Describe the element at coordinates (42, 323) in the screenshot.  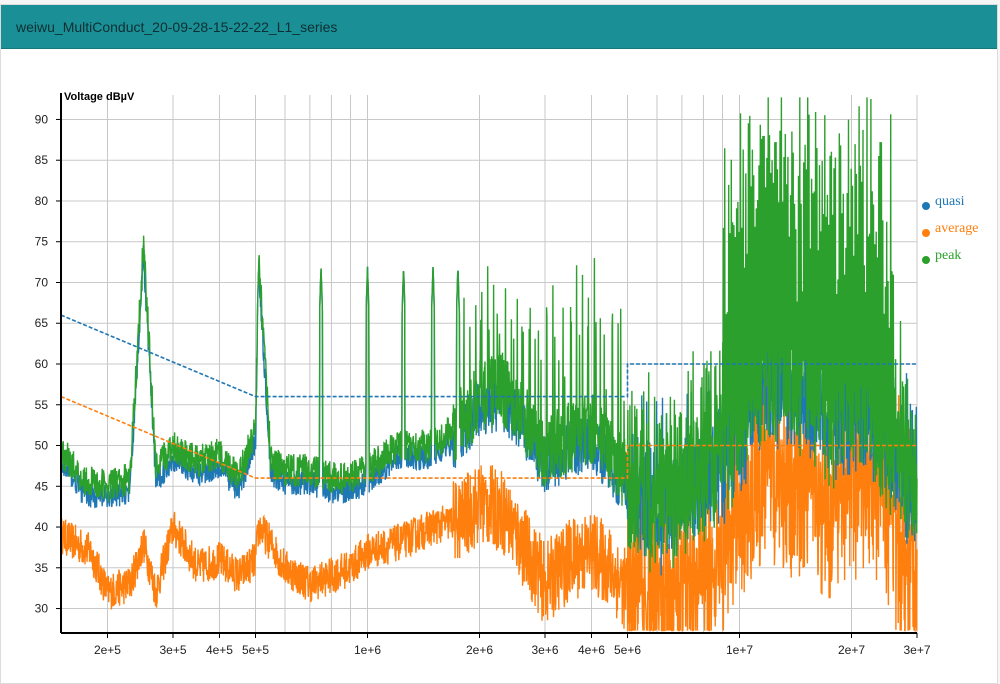
I see `y-tick-label: 65` at that location.